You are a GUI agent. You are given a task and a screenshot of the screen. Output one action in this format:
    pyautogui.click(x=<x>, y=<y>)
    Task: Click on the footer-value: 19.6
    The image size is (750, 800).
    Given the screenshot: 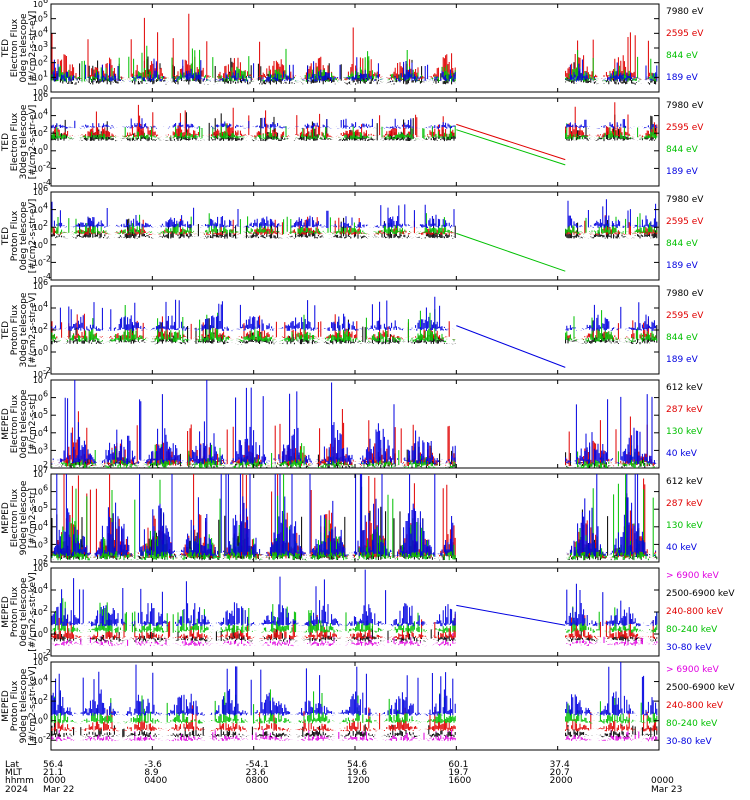 What is the action you would take?
    pyautogui.click(x=357, y=773)
    